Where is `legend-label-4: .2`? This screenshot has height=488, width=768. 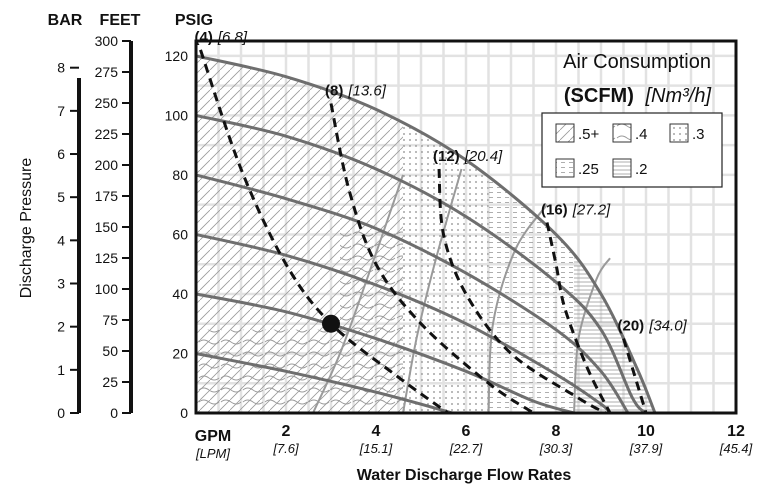 legend-label-4: .2 is located at coordinates (641, 169).